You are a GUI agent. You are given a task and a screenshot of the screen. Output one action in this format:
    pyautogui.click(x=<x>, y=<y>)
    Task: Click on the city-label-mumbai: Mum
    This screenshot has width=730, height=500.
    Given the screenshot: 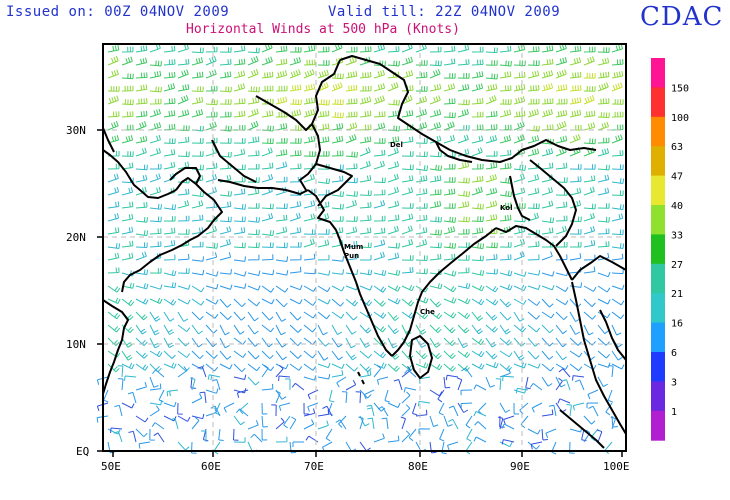 What is the action you would take?
    pyautogui.click(x=353, y=247)
    